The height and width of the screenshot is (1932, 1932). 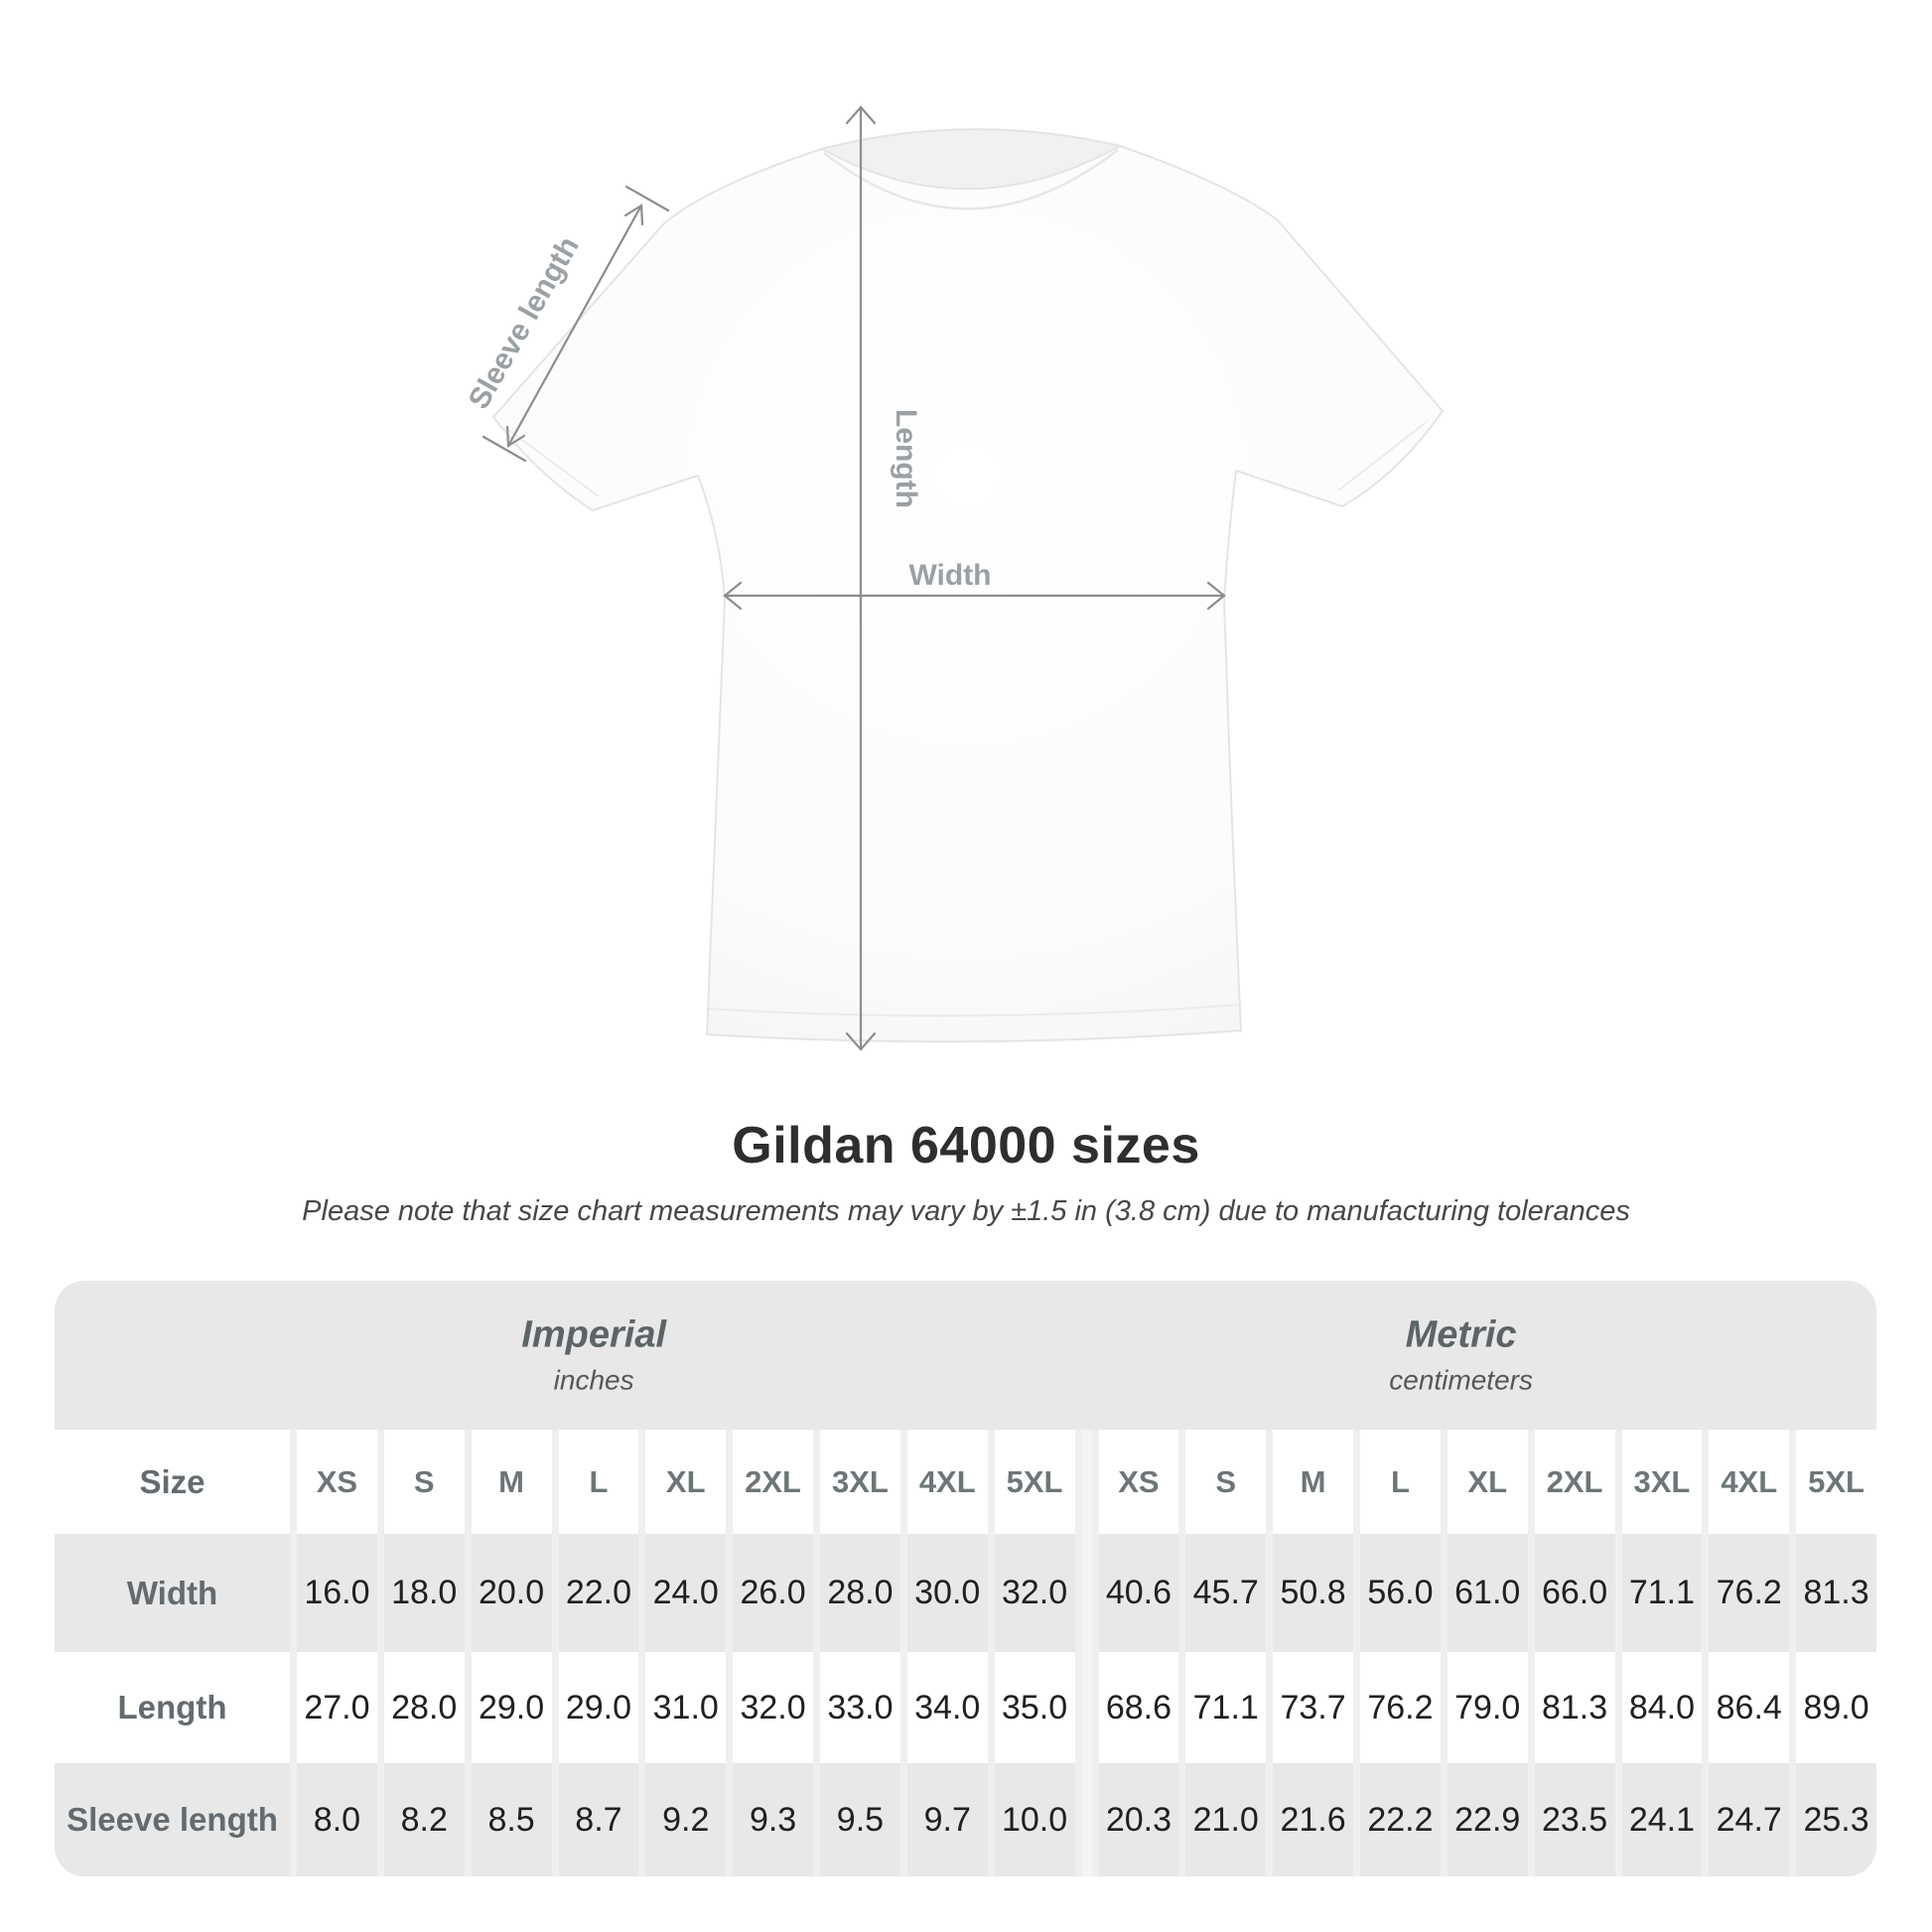 I want to click on cell-length-metric-M: 73.7, so click(x=1313, y=1708).